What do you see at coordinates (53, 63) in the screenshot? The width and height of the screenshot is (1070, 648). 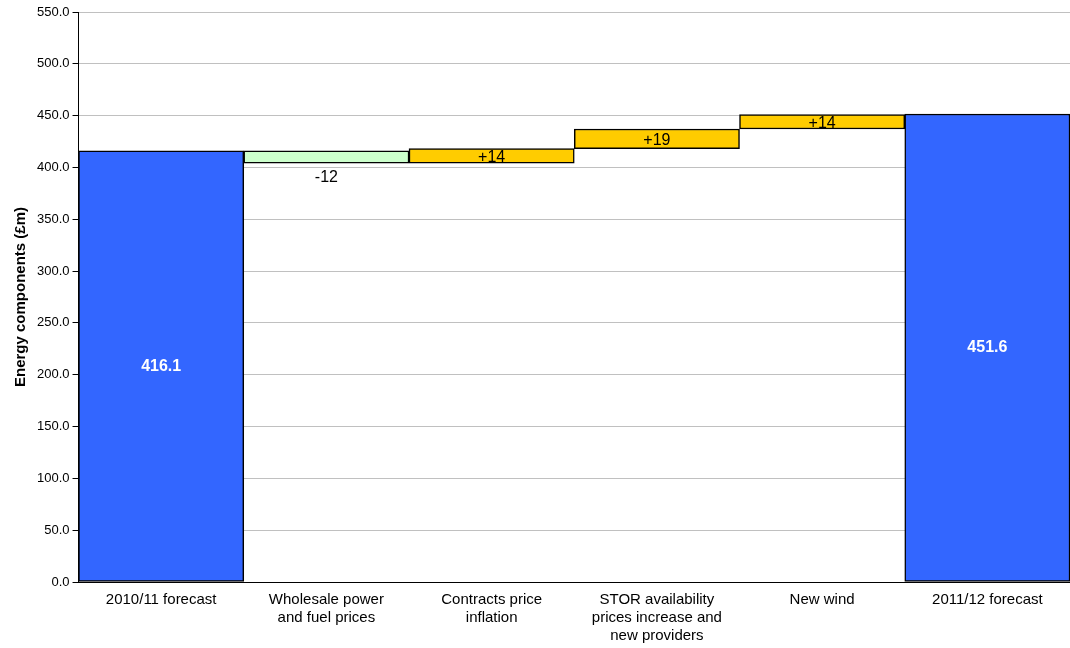 I see `y-tick-label: 500.0` at bounding box center [53, 63].